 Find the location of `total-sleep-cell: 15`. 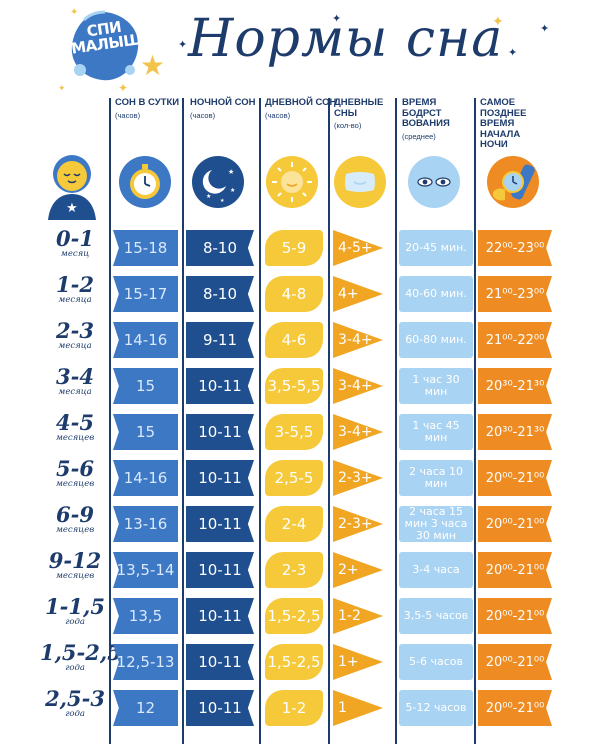

total-sleep-cell: 15 is located at coordinates (145, 386).